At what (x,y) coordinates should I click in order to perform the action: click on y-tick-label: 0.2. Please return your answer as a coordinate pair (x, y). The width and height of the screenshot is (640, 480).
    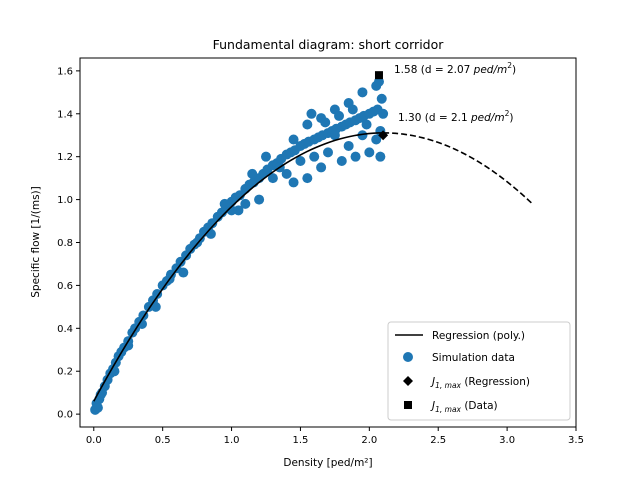
    Looking at the image, I should click on (65, 372).